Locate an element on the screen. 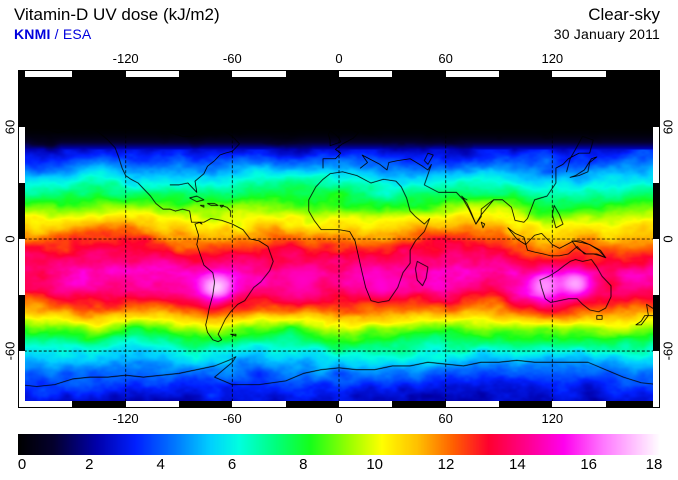 The width and height of the screenshot is (678, 480). agency-credit: KNMI / ESA is located at coordinates (204, 34).